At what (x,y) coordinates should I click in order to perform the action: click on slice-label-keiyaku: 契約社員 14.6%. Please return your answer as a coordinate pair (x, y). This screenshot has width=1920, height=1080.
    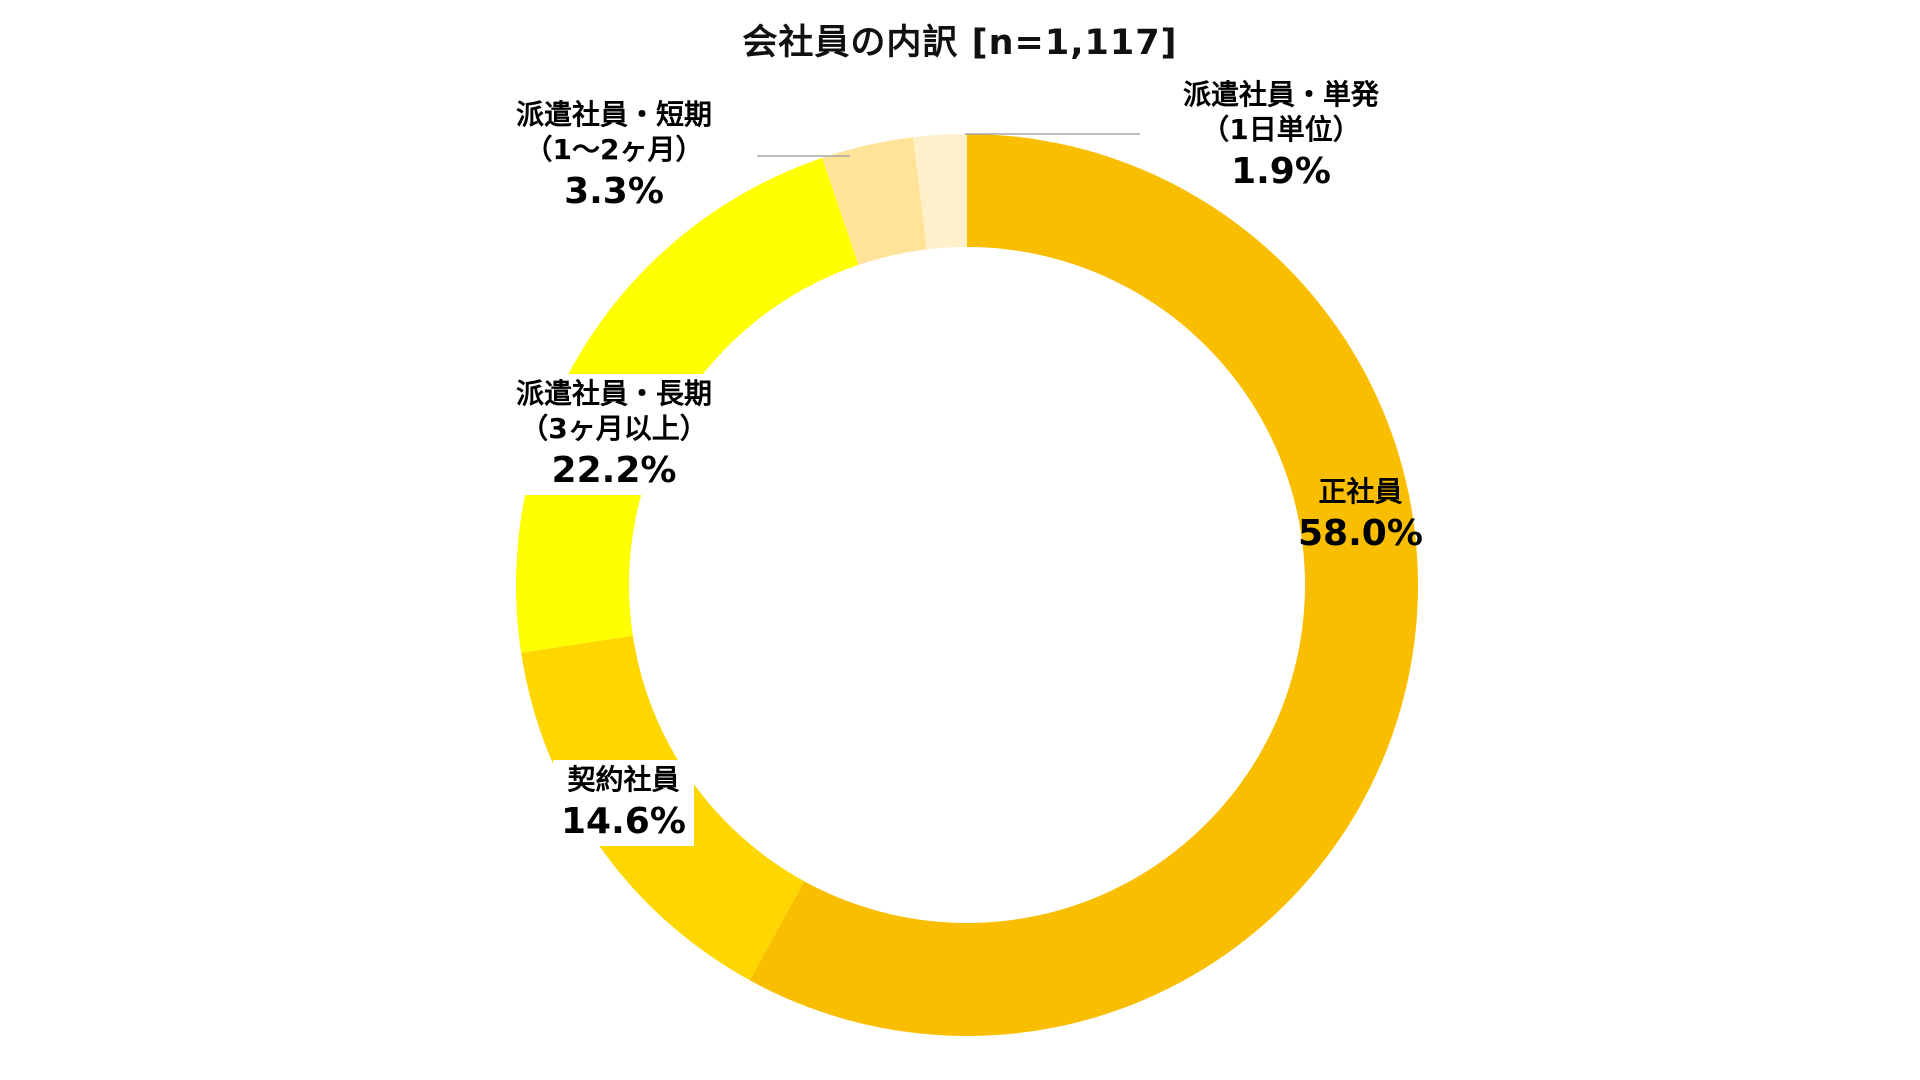
    Looking at the image, I should click on (623, 803).